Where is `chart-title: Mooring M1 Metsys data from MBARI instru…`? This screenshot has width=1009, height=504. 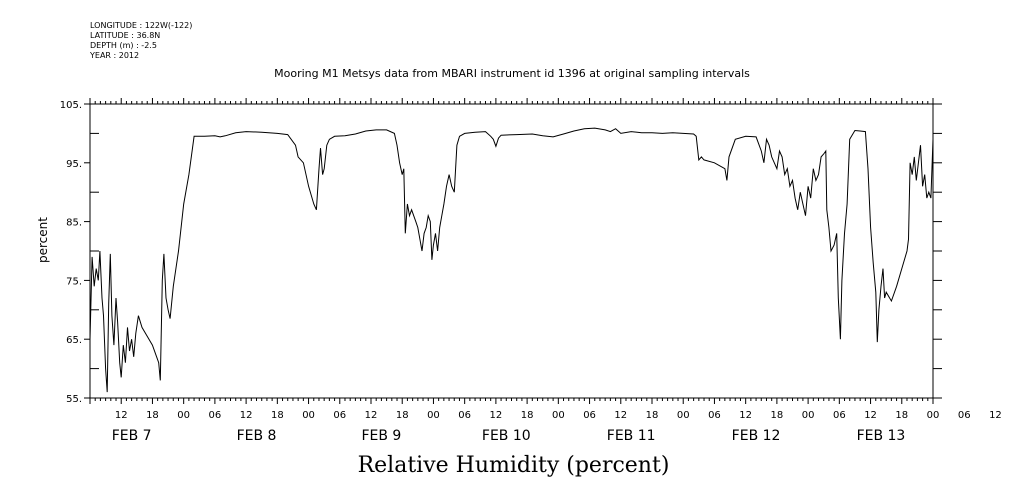 chart-title: Mooring M1 Metsys data from MBARI instru… is located at coordinates (512, 73).